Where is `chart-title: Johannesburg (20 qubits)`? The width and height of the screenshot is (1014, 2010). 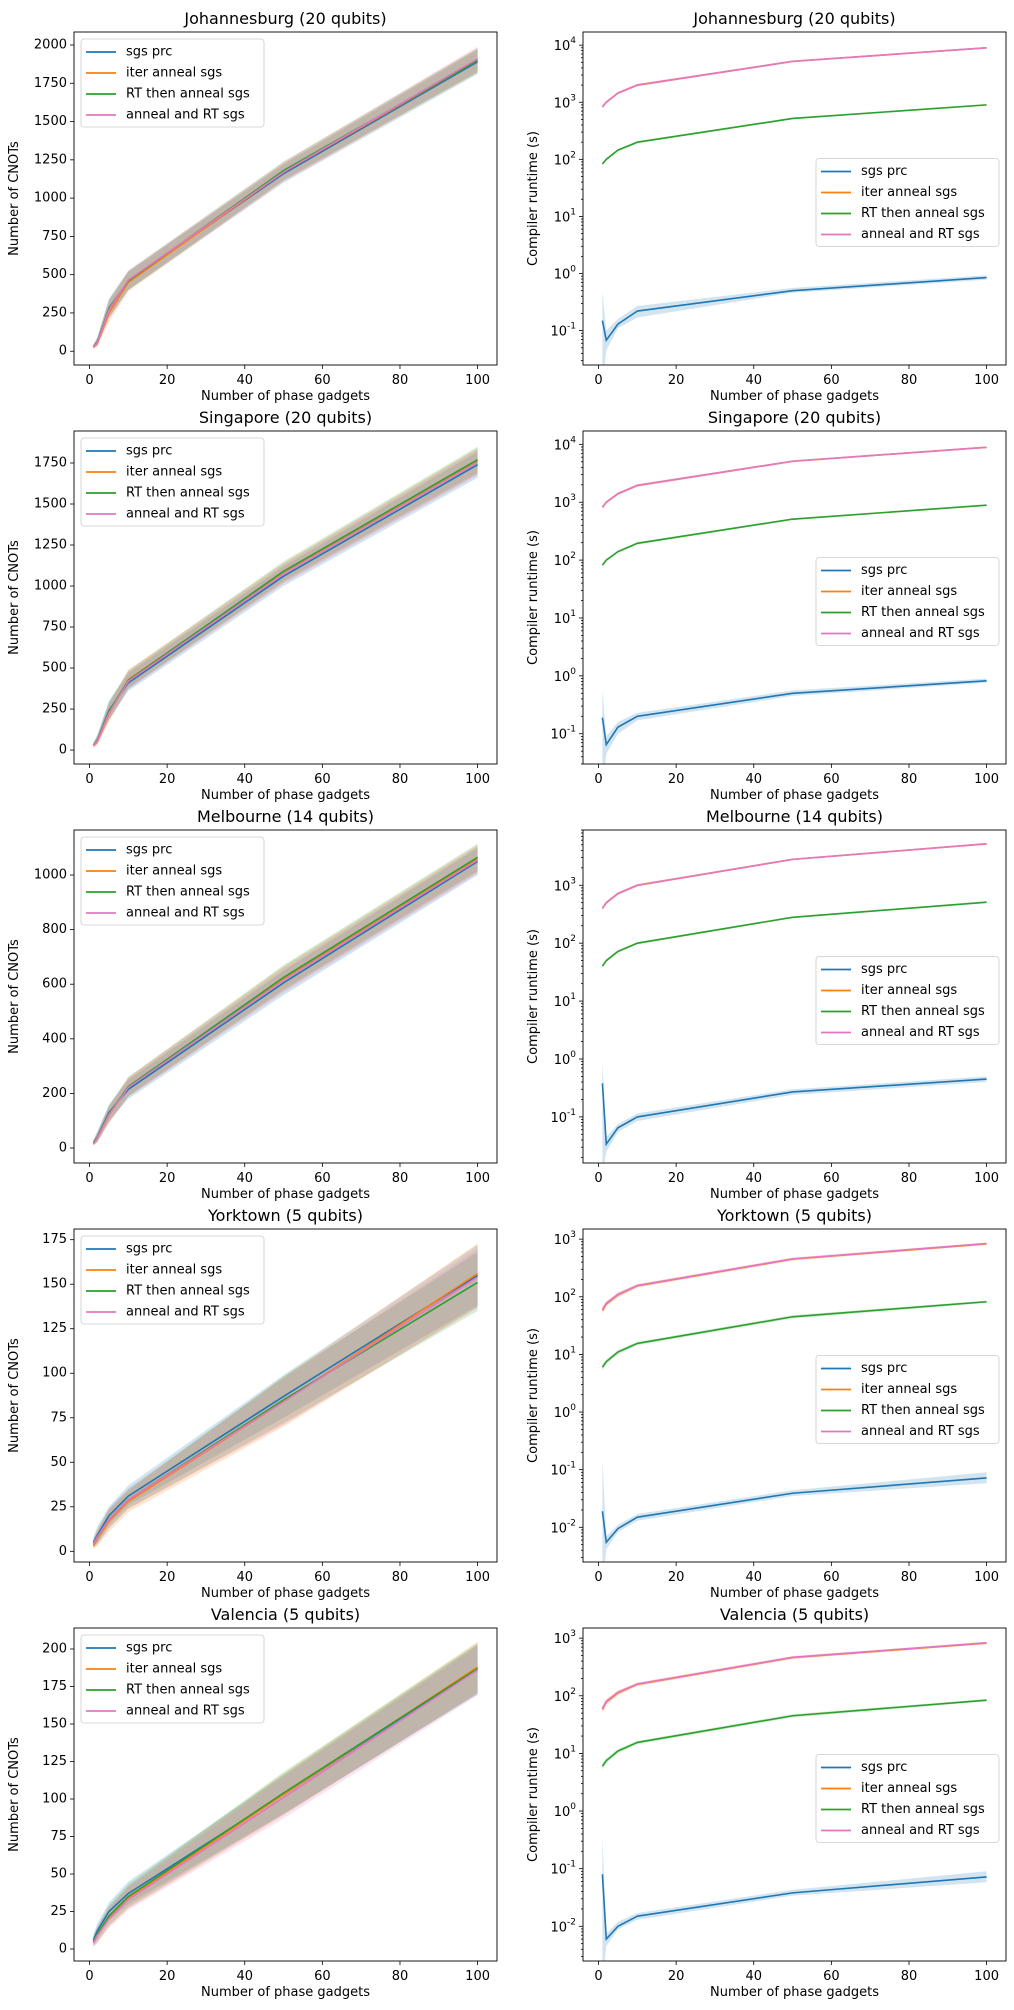 chart-title: Johannesburg (20 qubits) is located at coordinates (793, 18).